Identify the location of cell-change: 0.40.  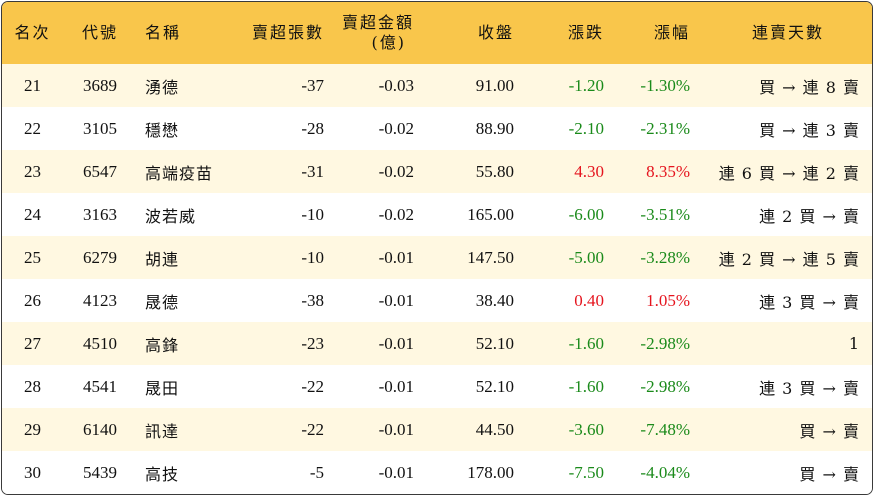
(589, 300).